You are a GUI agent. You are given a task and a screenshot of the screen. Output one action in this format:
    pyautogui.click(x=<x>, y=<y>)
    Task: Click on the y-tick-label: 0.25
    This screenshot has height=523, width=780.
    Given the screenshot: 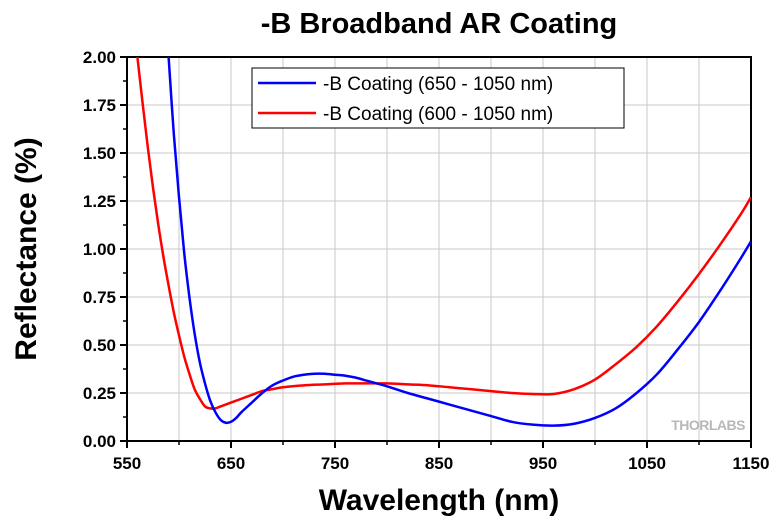 What is the action you would take?
    pyautogui.click(x=99, y=393)
    